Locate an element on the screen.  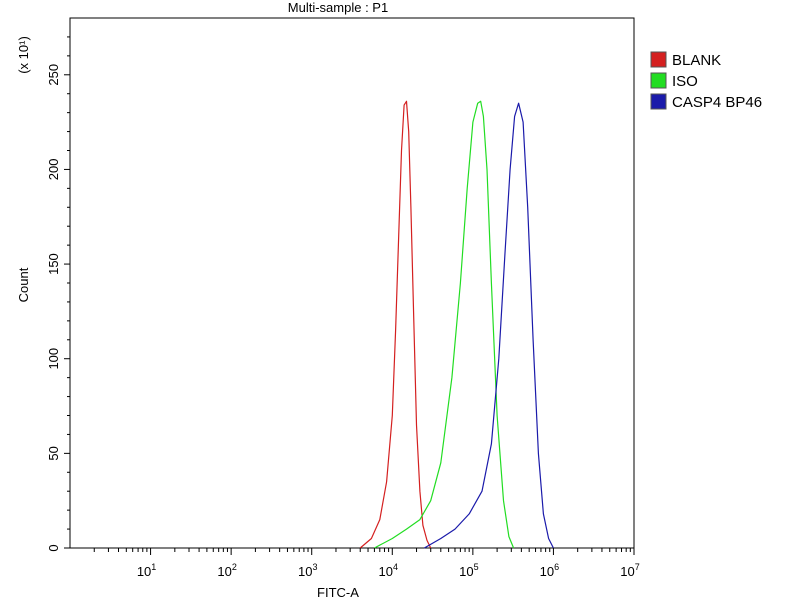
chart-title: Multi-sample : P1 is located at coordinates (338, 7).